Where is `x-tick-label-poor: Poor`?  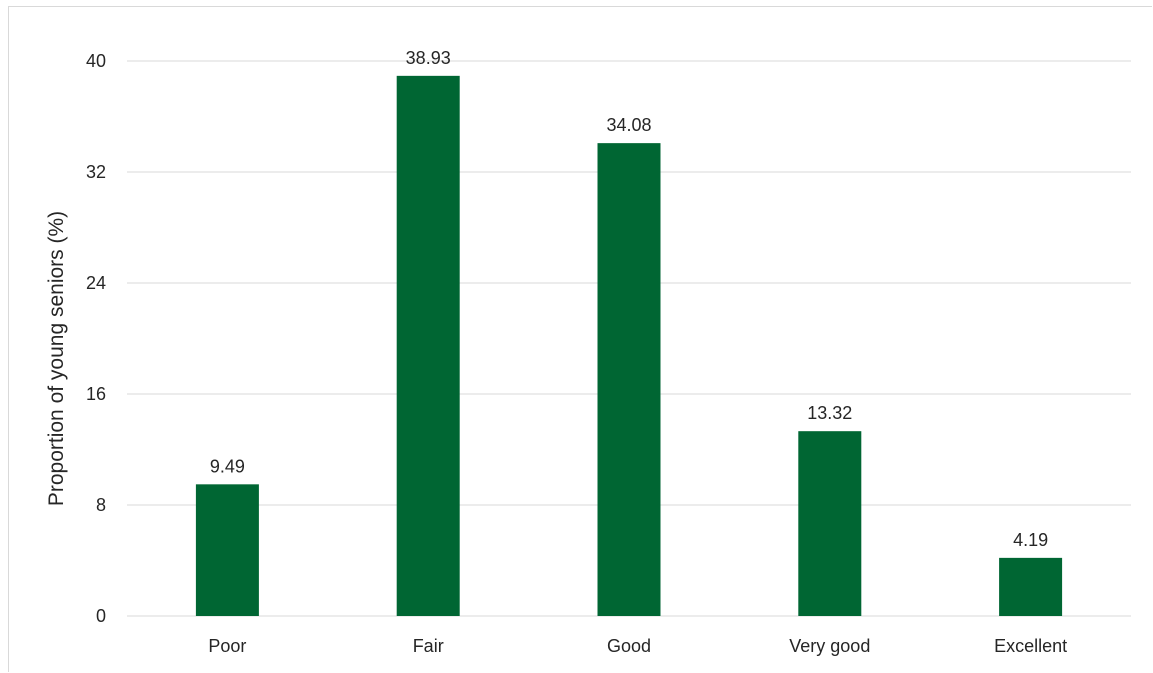 x-tick-label-poor: Poor is located at coordinates (227, 646).